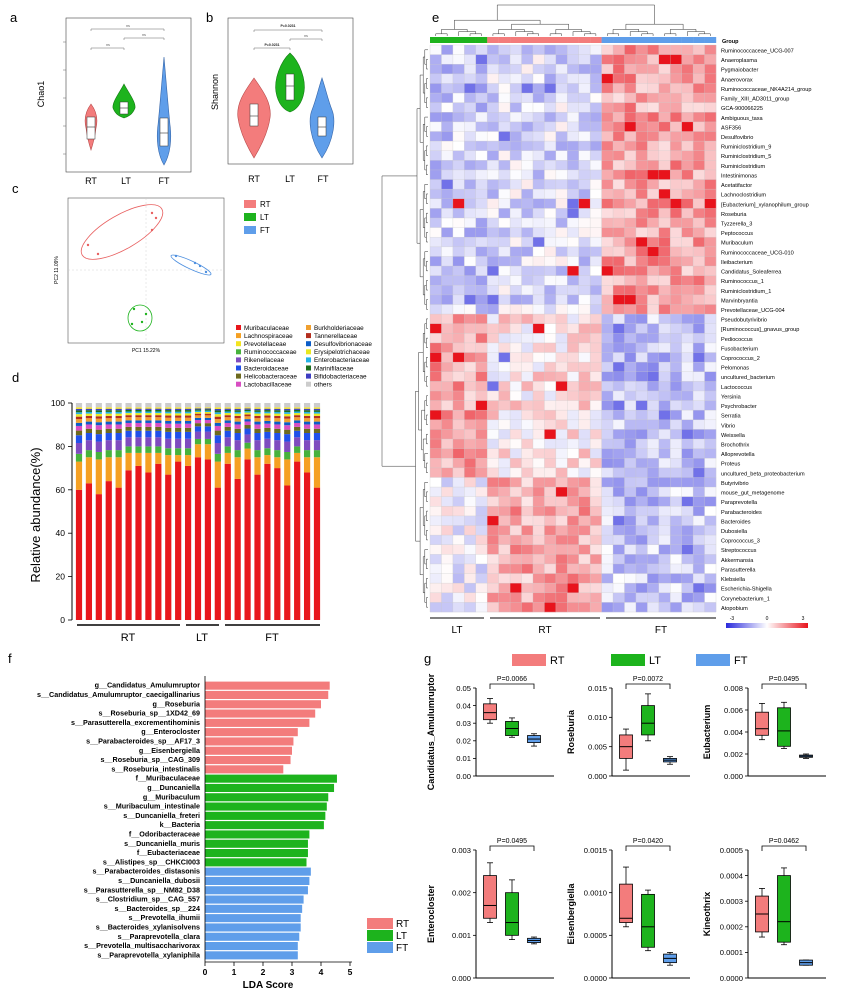  Describe the element at coordinates (626, 903) in the screenshot. I see `box-rt` at that location.